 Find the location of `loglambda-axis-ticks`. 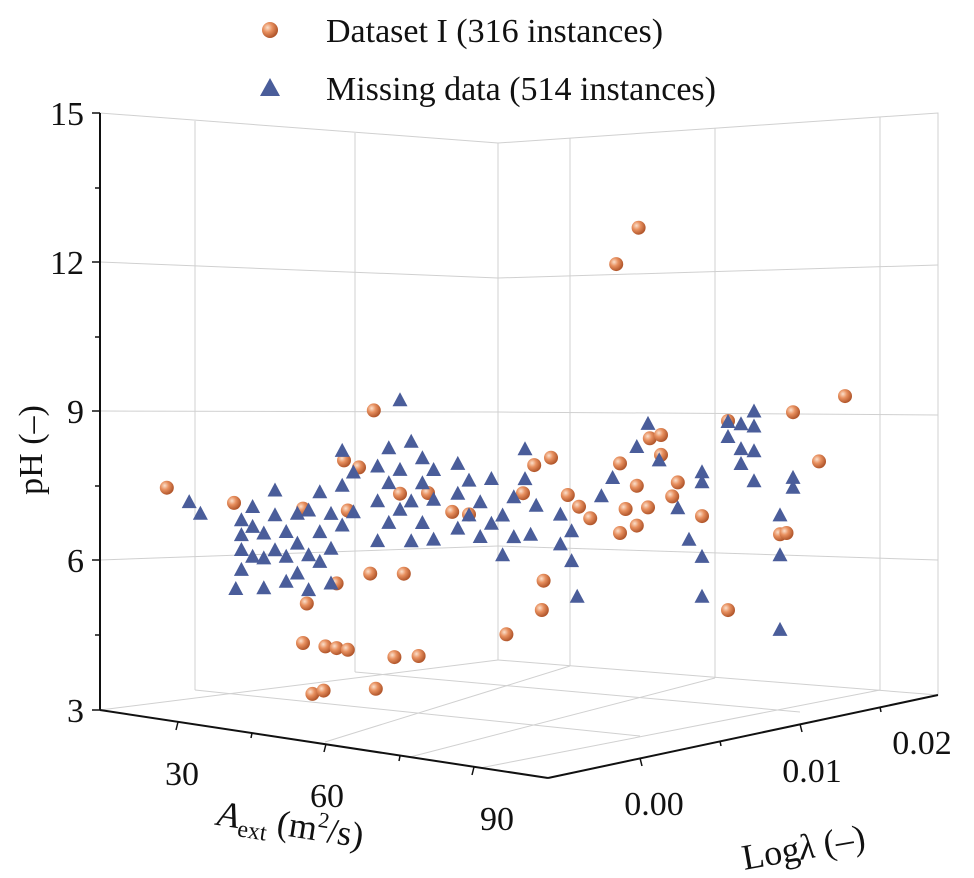

loglambda-axis-ticks is located at coordinates (760, 736).